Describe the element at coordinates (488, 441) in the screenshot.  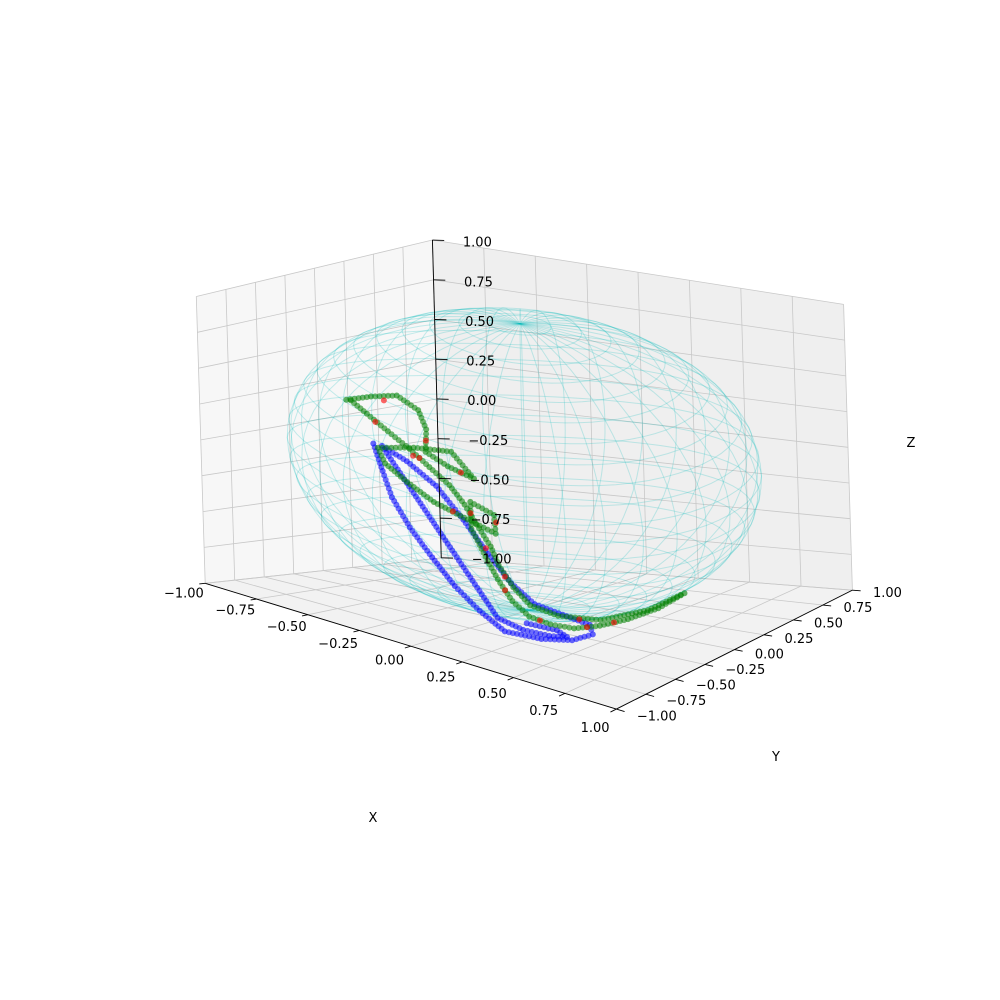
I see `z-tick-label: −0.25` at that location.